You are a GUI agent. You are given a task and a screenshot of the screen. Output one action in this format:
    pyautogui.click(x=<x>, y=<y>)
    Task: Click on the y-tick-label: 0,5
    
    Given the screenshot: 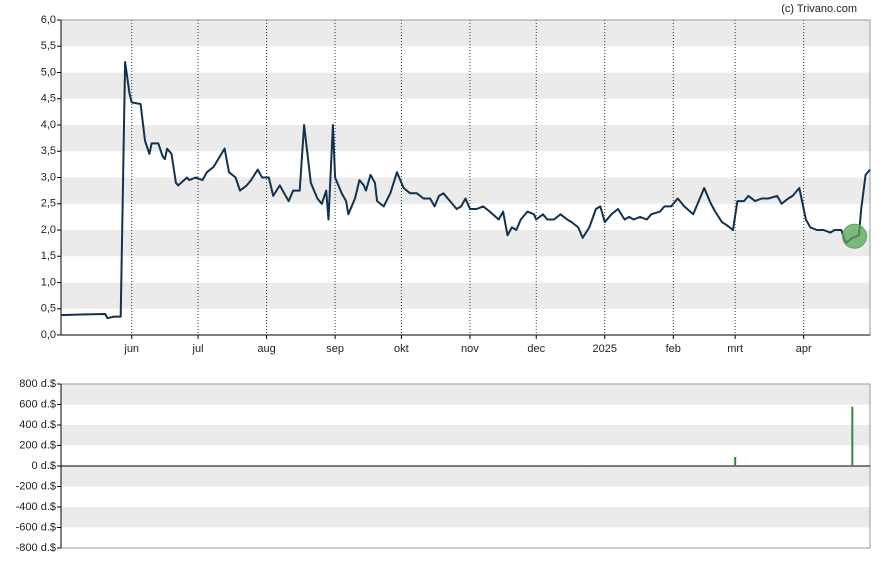 What is the action you would take?
    pyautogui.click(x=48, y=309)
    